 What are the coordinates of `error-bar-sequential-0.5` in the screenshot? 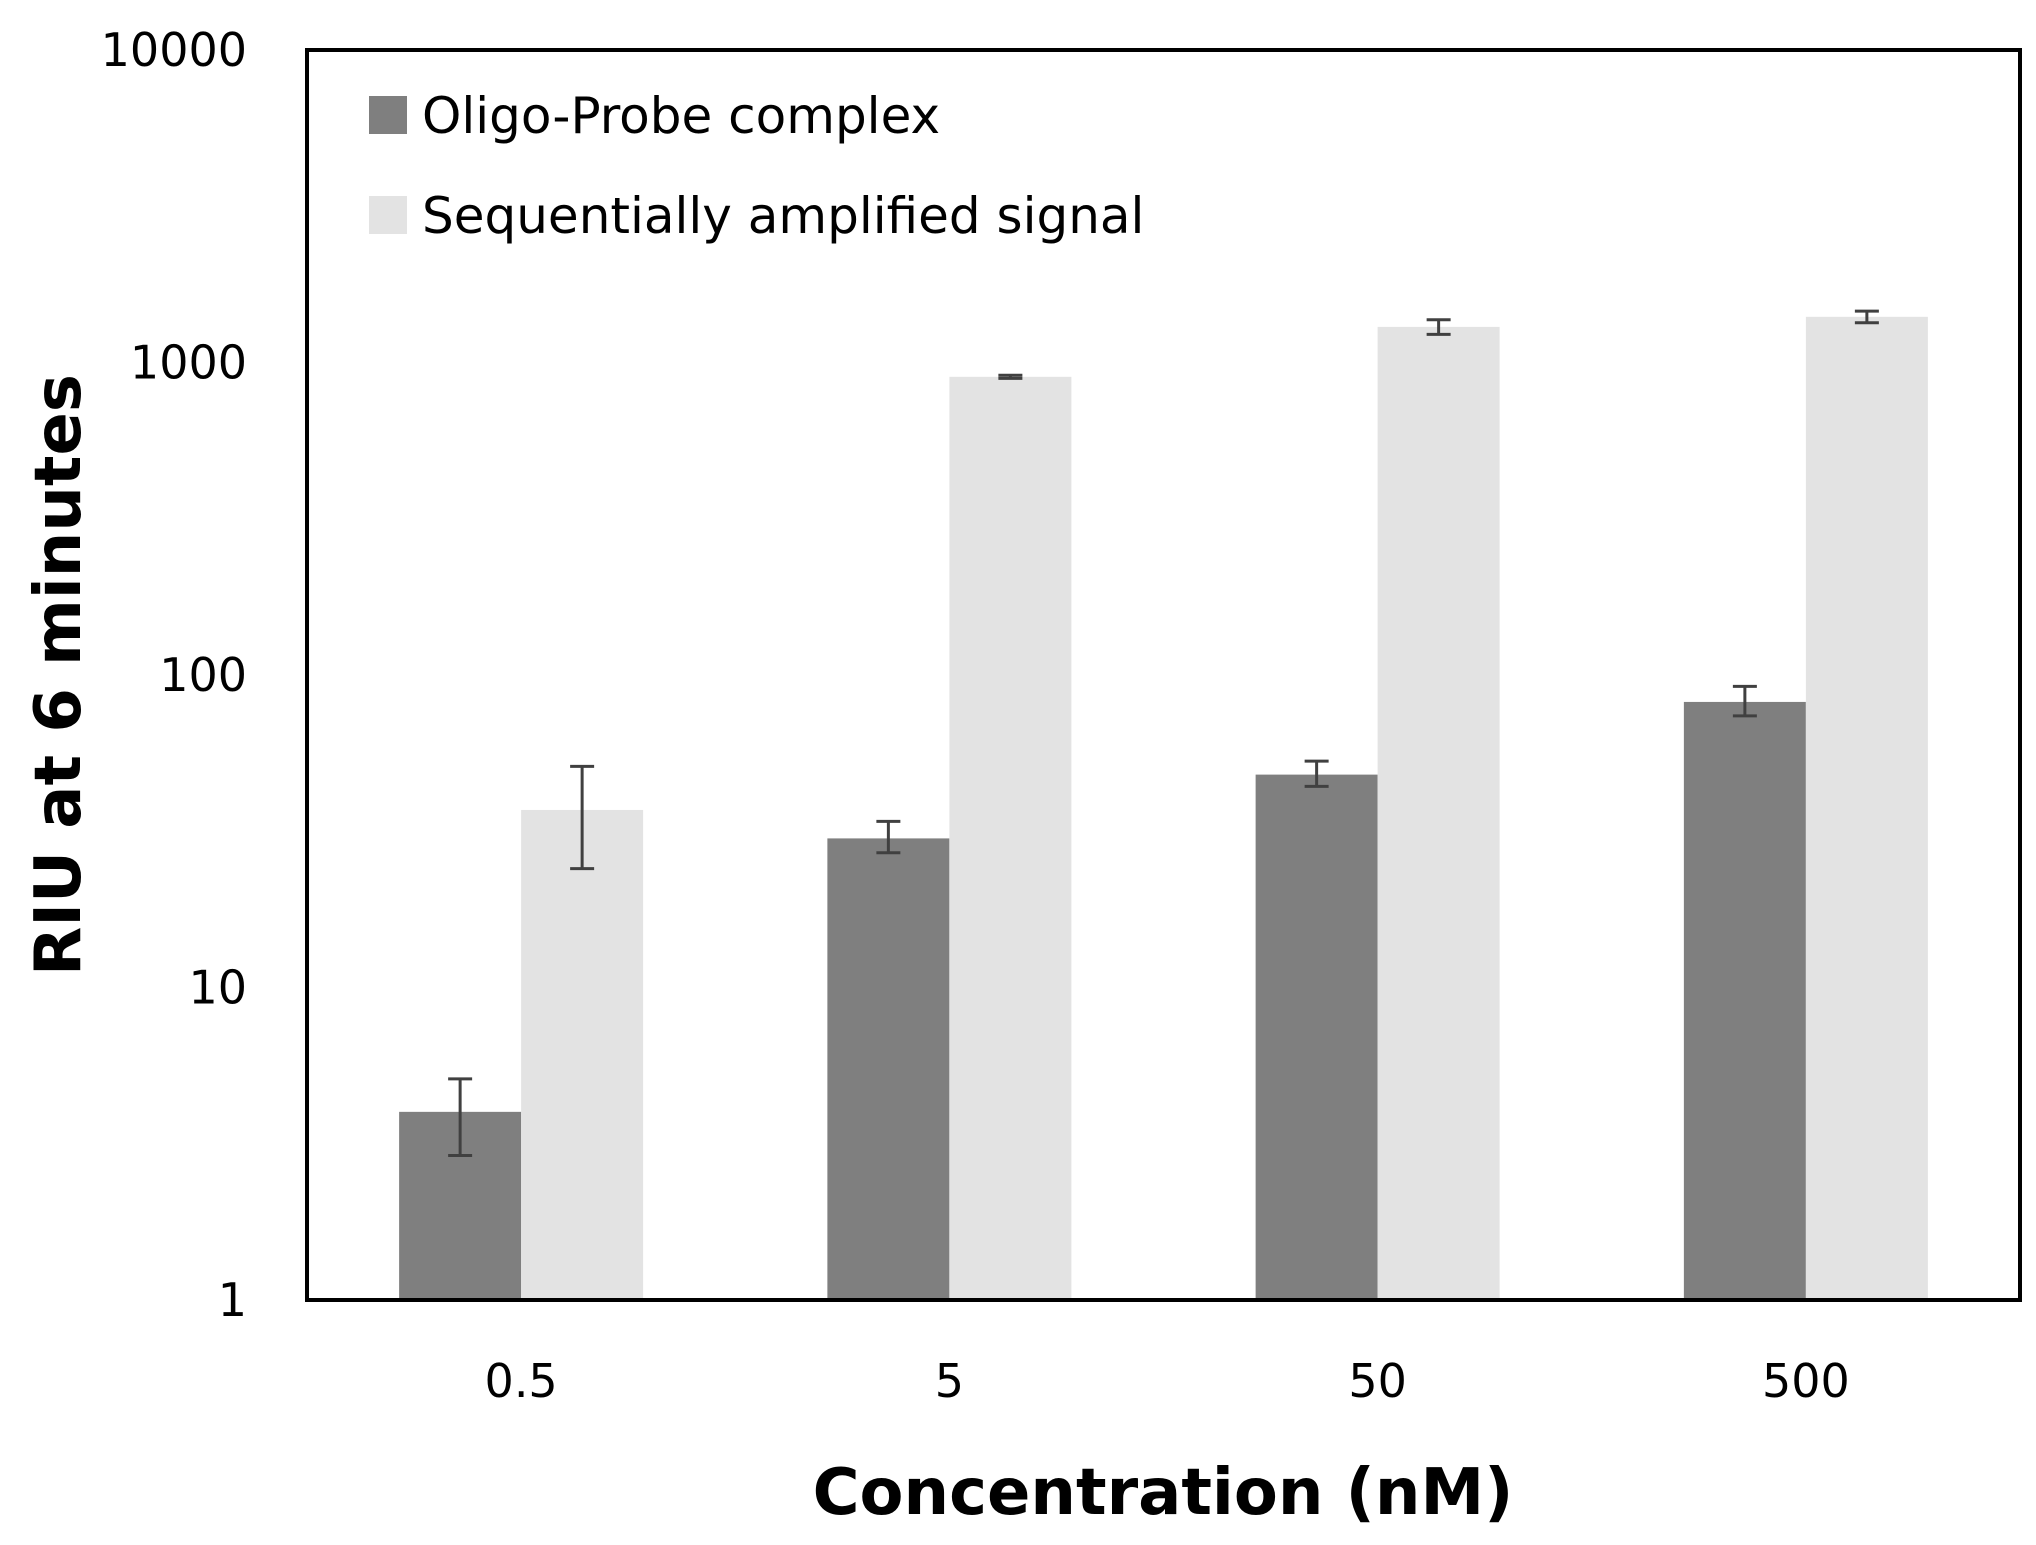 It's located at (582, 817).